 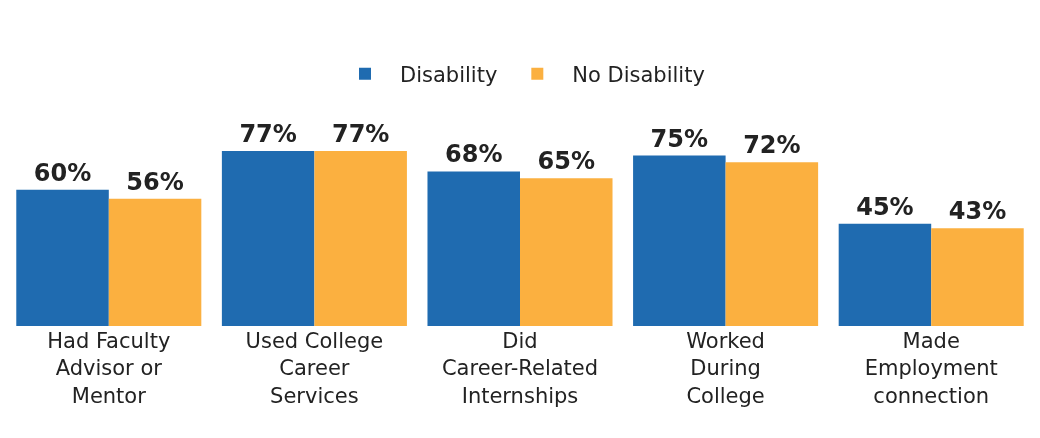 I want to click on data-label: 45%, so click(x=885, y=206).